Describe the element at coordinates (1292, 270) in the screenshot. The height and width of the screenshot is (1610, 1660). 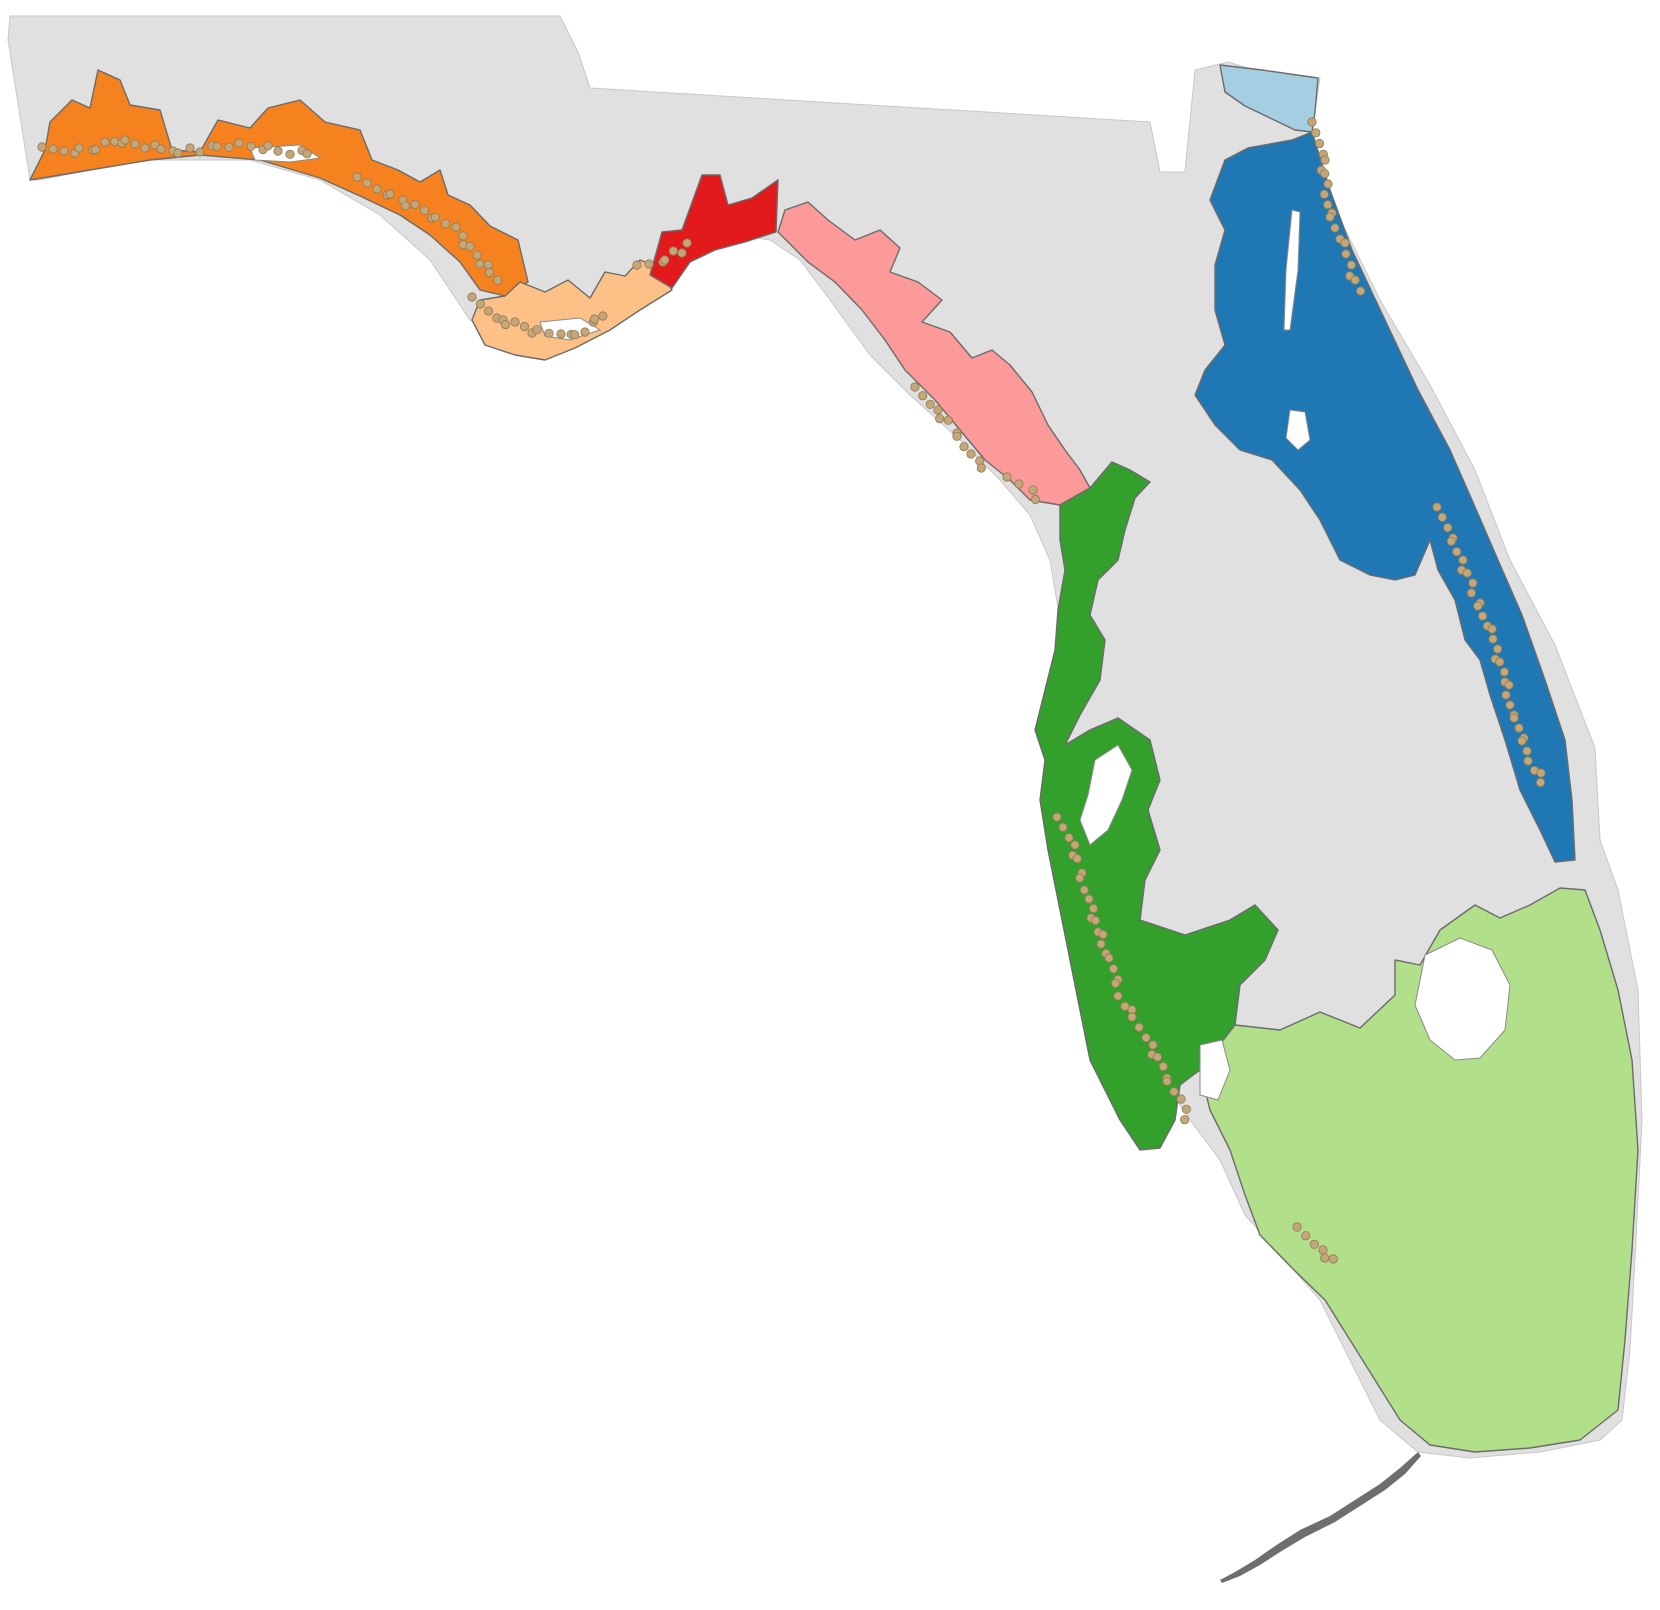
I see `st-johns-river` at that location.